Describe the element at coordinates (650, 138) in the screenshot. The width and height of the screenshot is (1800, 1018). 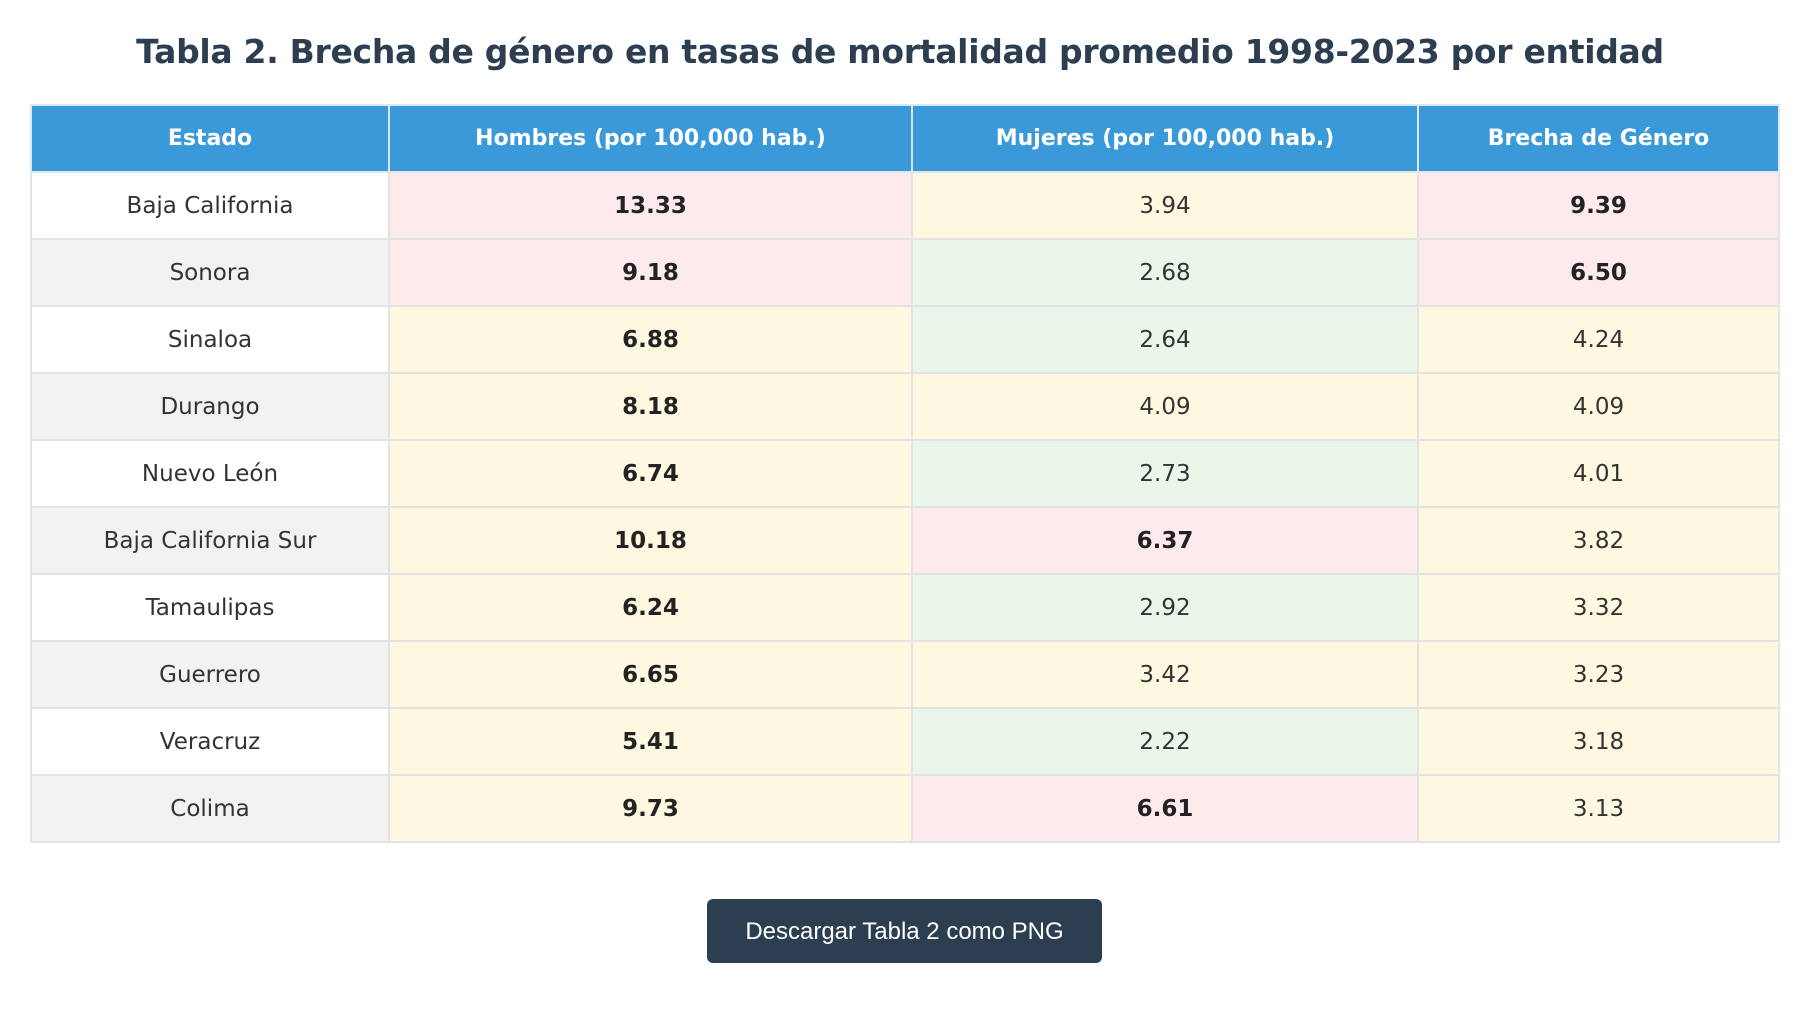
I see `column-header-hombres: Hombres (por 100,000 hab.)` at that location.